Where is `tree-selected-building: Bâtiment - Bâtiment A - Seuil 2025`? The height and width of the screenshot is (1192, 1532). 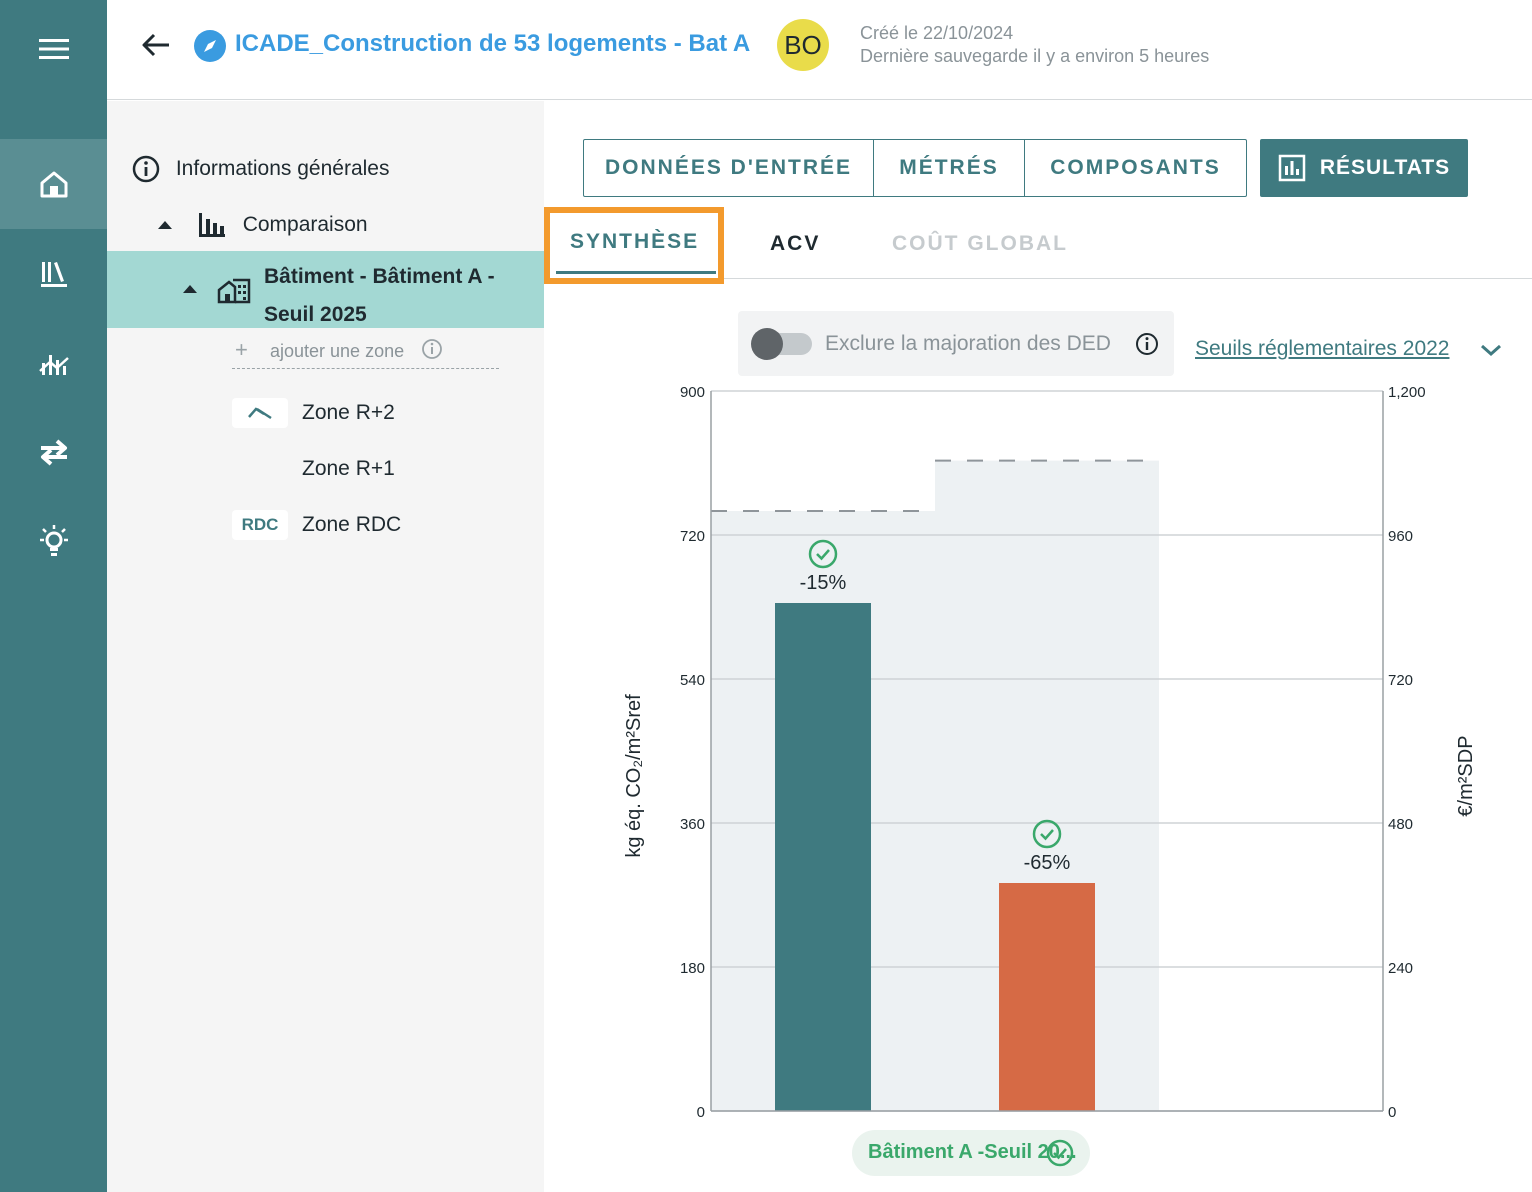 tree-selected-building: Bâtiment - Bâtiment A - Seuil 2025 is located at coordinates (325, 289).